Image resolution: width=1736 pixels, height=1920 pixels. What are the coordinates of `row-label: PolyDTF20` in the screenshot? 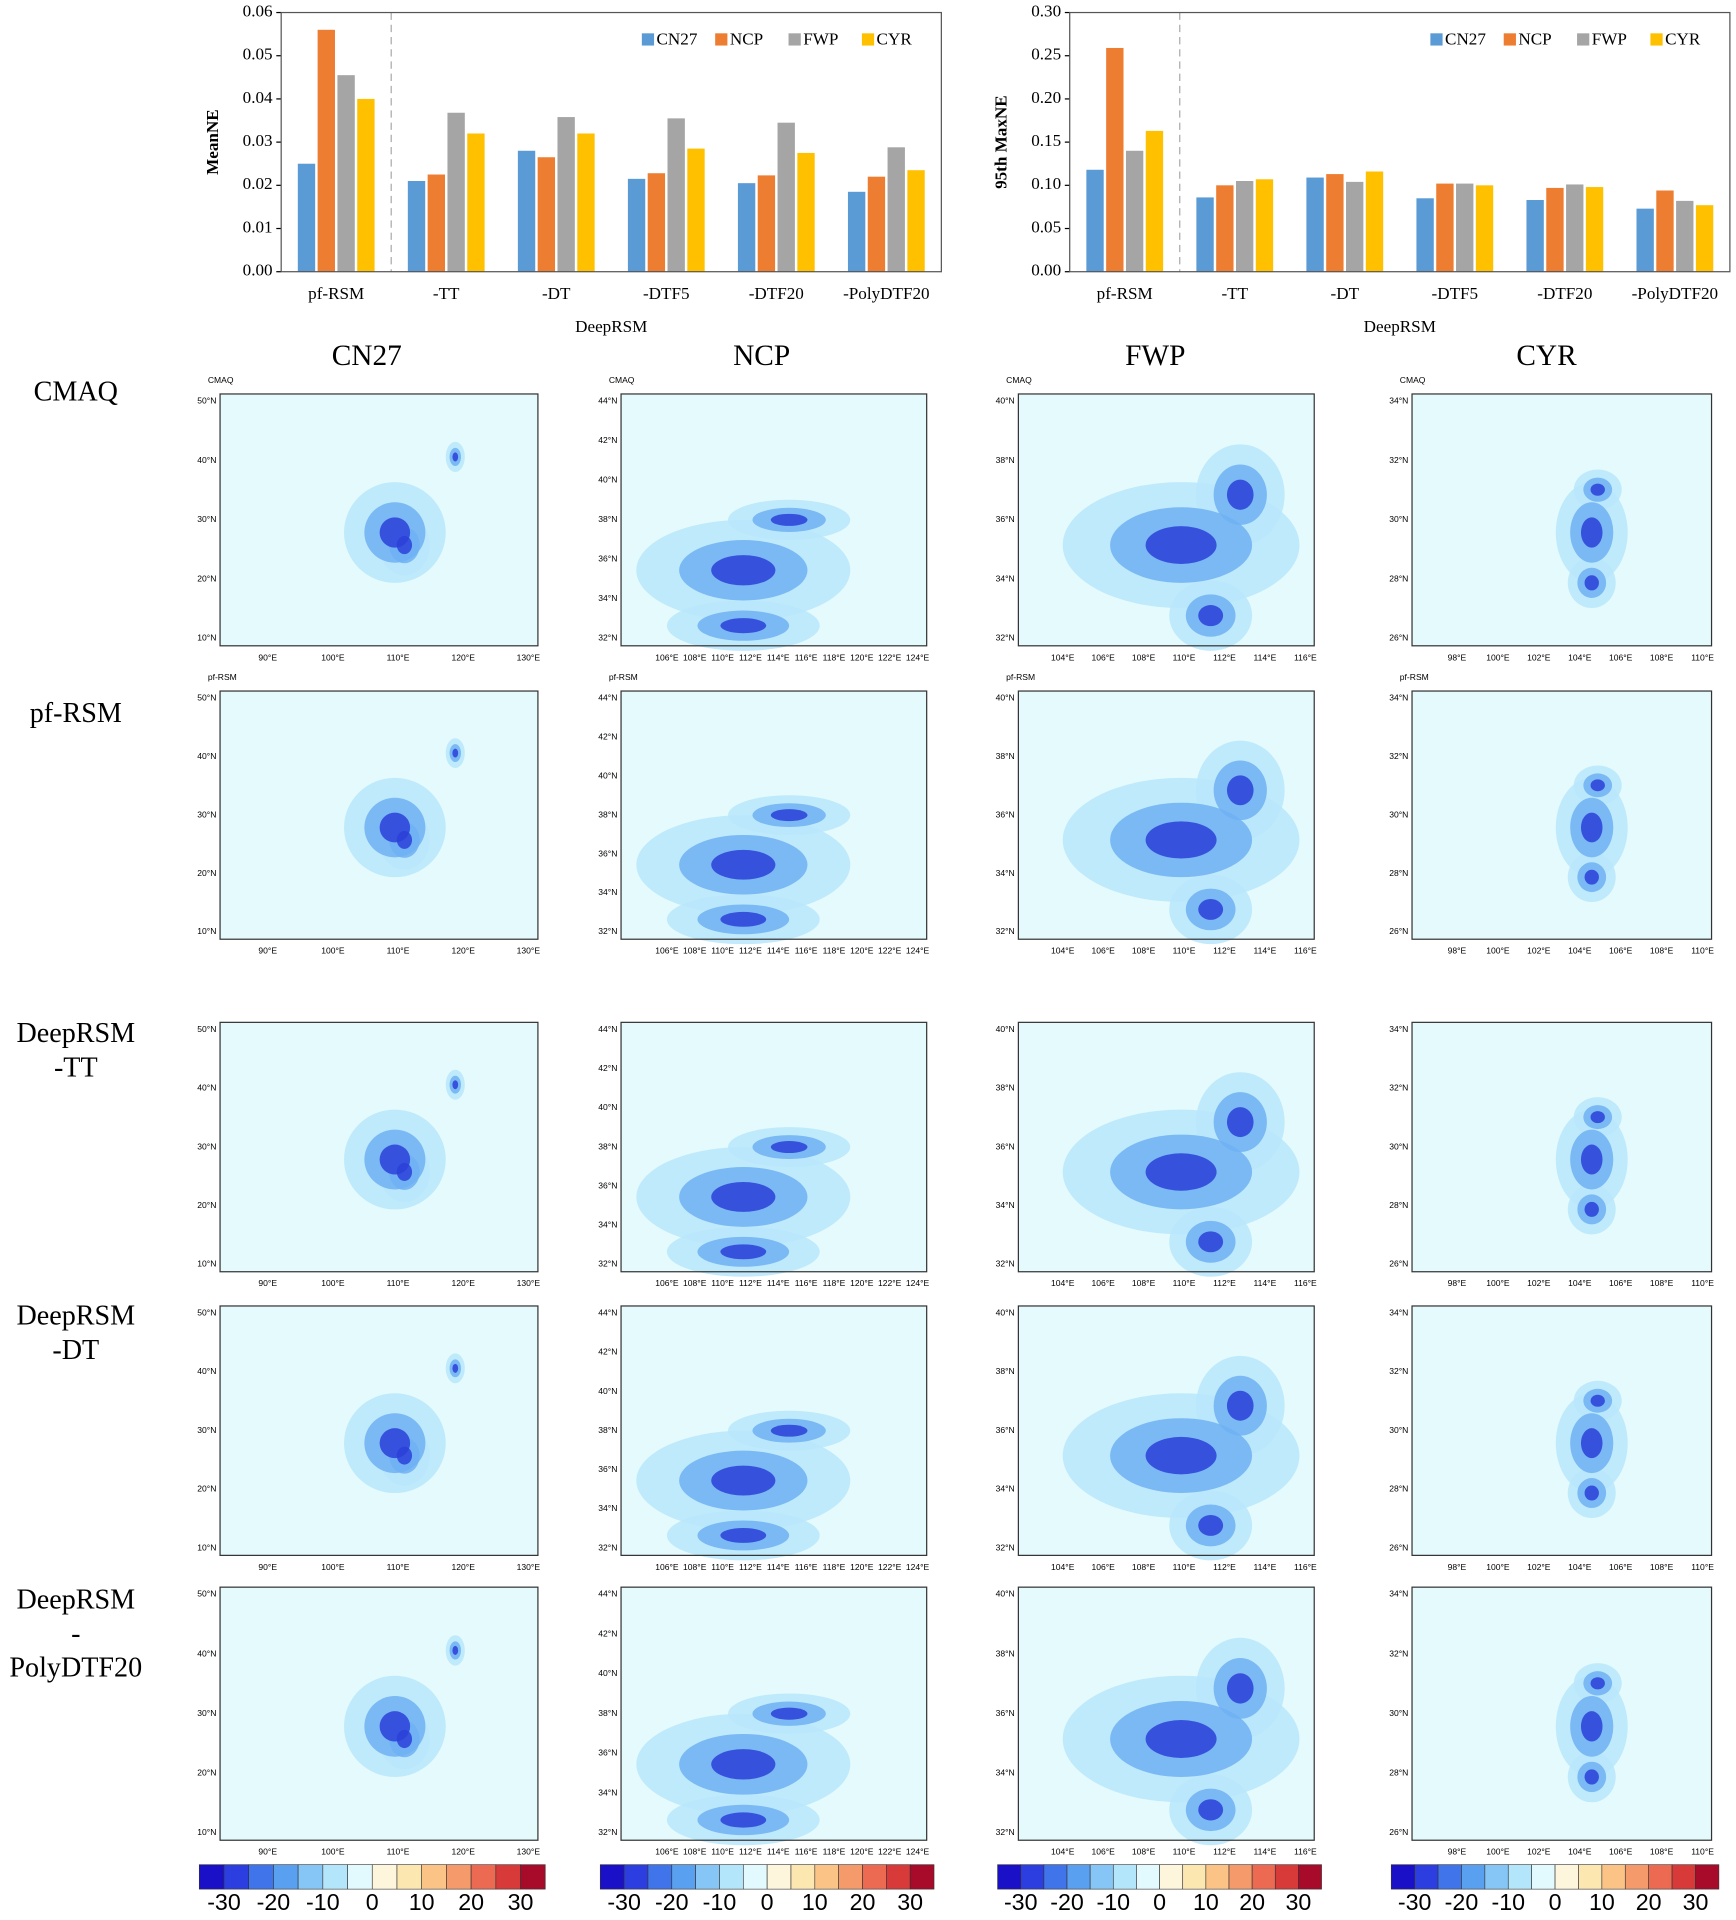 It's located at (75, 1668).